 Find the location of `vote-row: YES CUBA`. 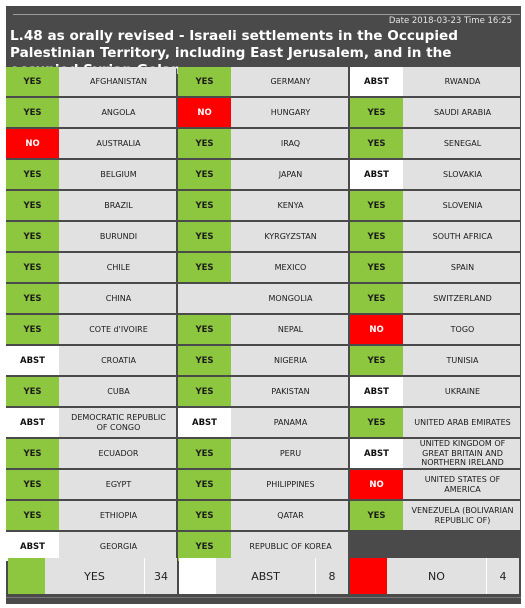

vote-row: YES CUBA is located at coordinates (91, 391).